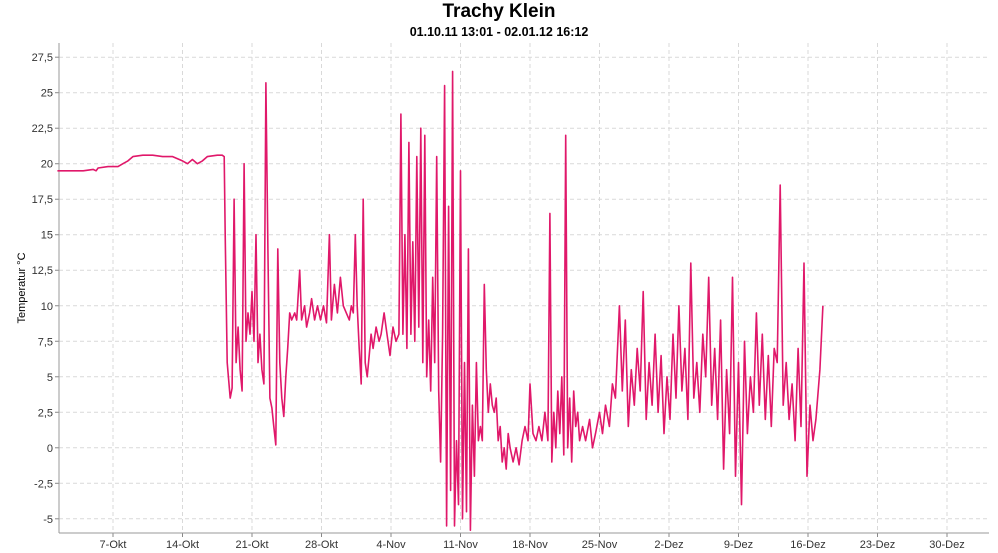 The image size is (998, 553). Describe the element at coordinates (50, 378) in the screenshot. I see `y-tick-label: 5` at that location.